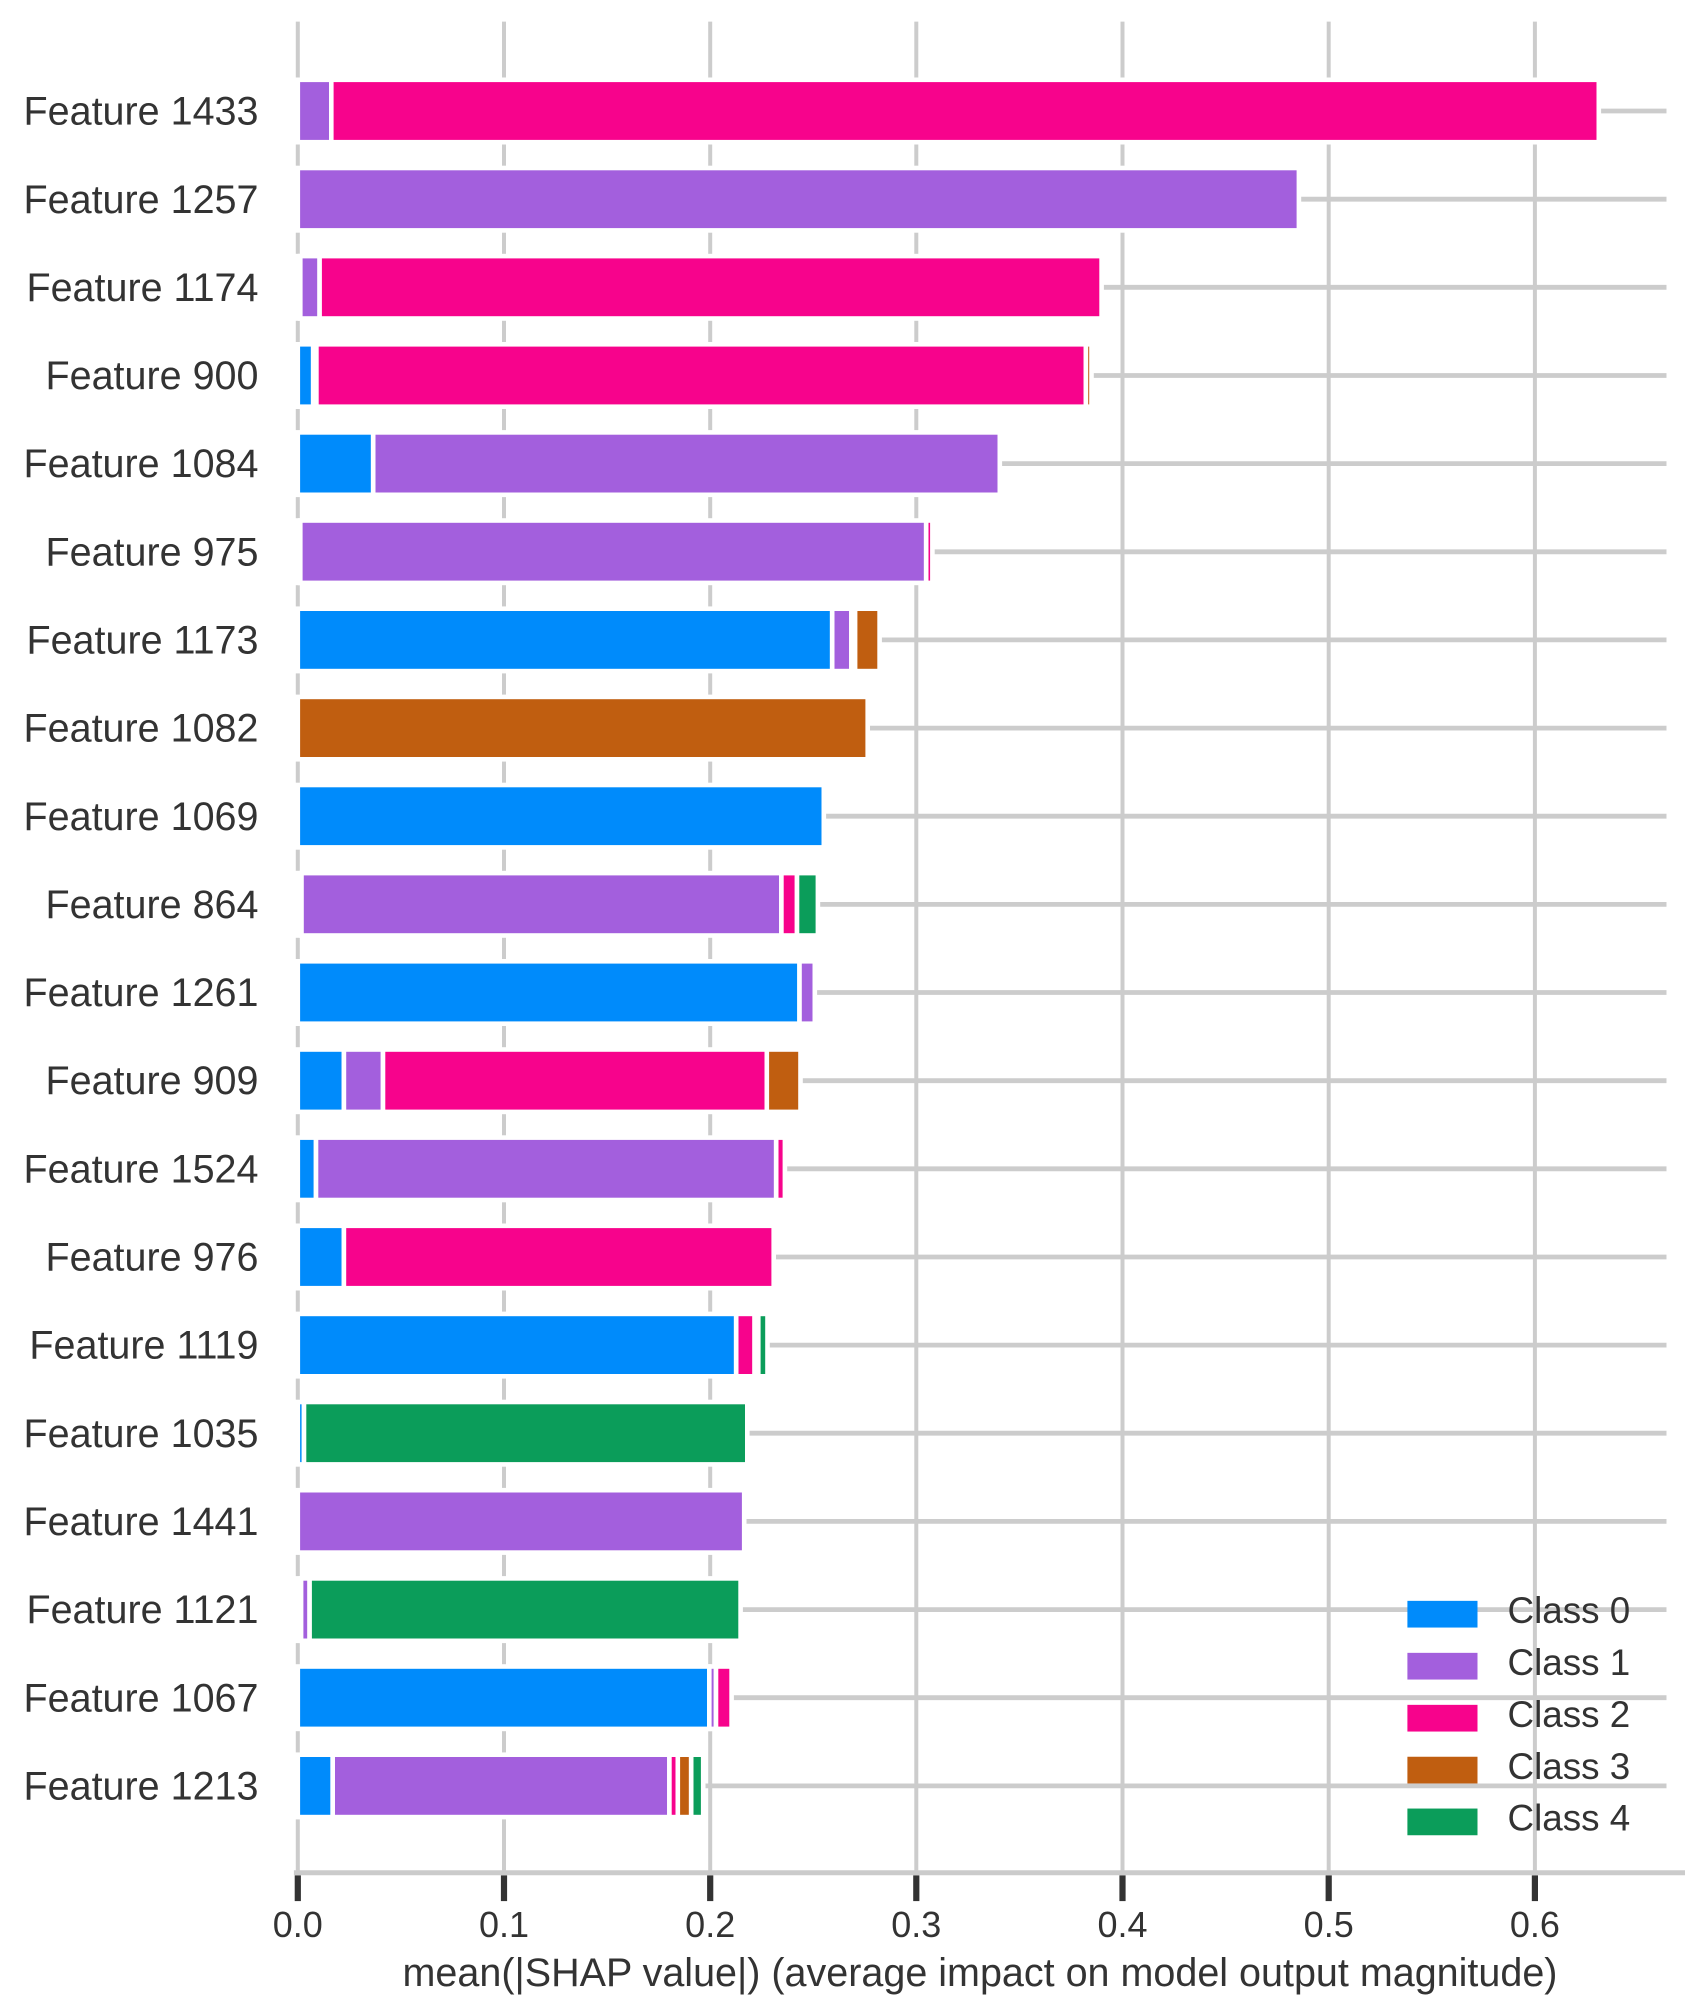  Describe the element at coordinates (1569, 1818) in the screenshot. I see `svg-text: Class 4` at that location.